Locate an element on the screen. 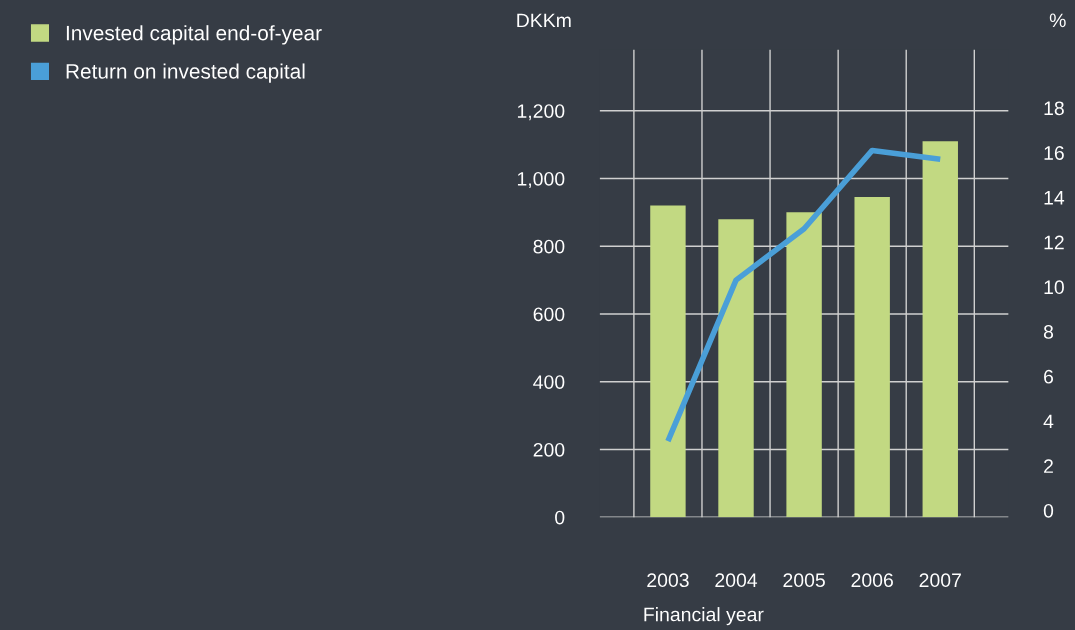 This screenshot has width=1075, height=630. y-tick-label: 0 is located at coordinates (560, 517).